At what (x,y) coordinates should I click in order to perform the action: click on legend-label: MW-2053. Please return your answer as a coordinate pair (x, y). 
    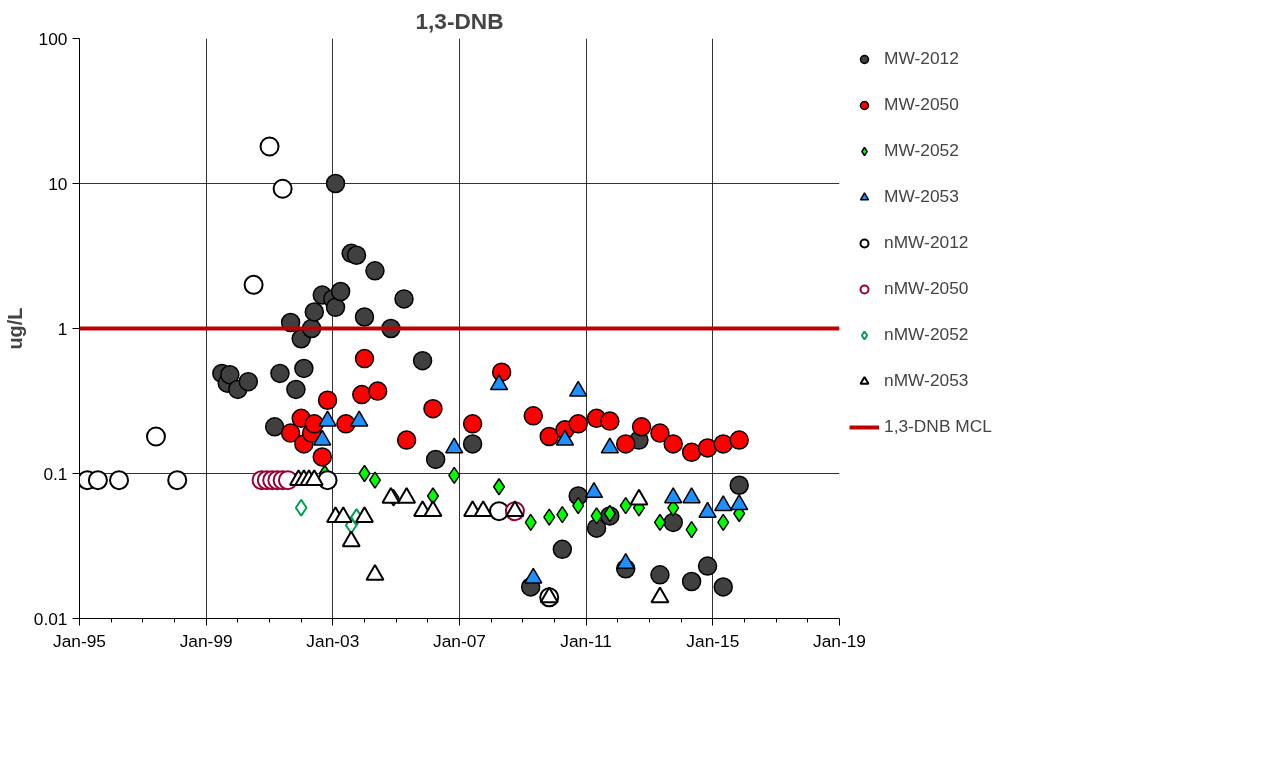
    Looking at the image, I should click on (922, 196).